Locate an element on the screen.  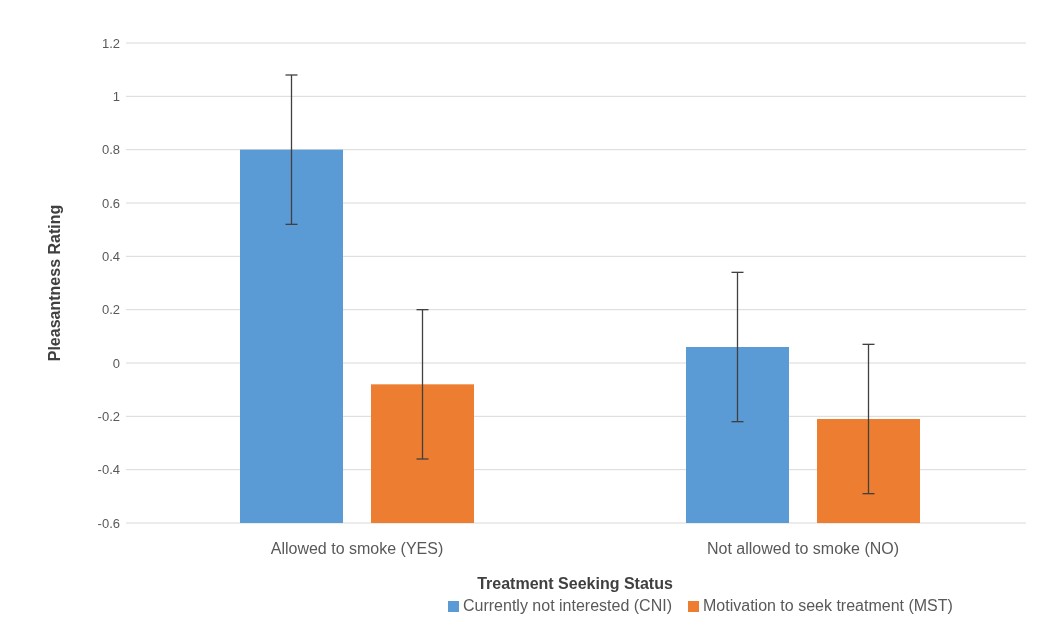
y-axis-title: Pleasantness Rating is located at coordinates (54, 283).